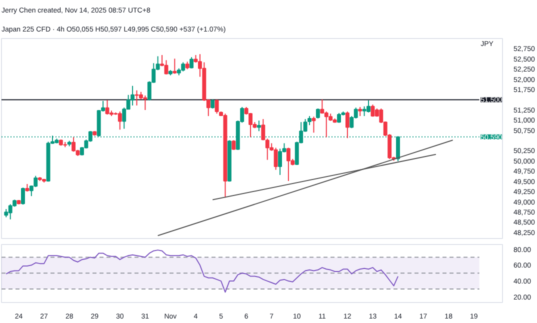 This screenshot has height=323, width=537. Describe the element at coordinates (202, 271) in the screenshot. I see `line-series` at that location.